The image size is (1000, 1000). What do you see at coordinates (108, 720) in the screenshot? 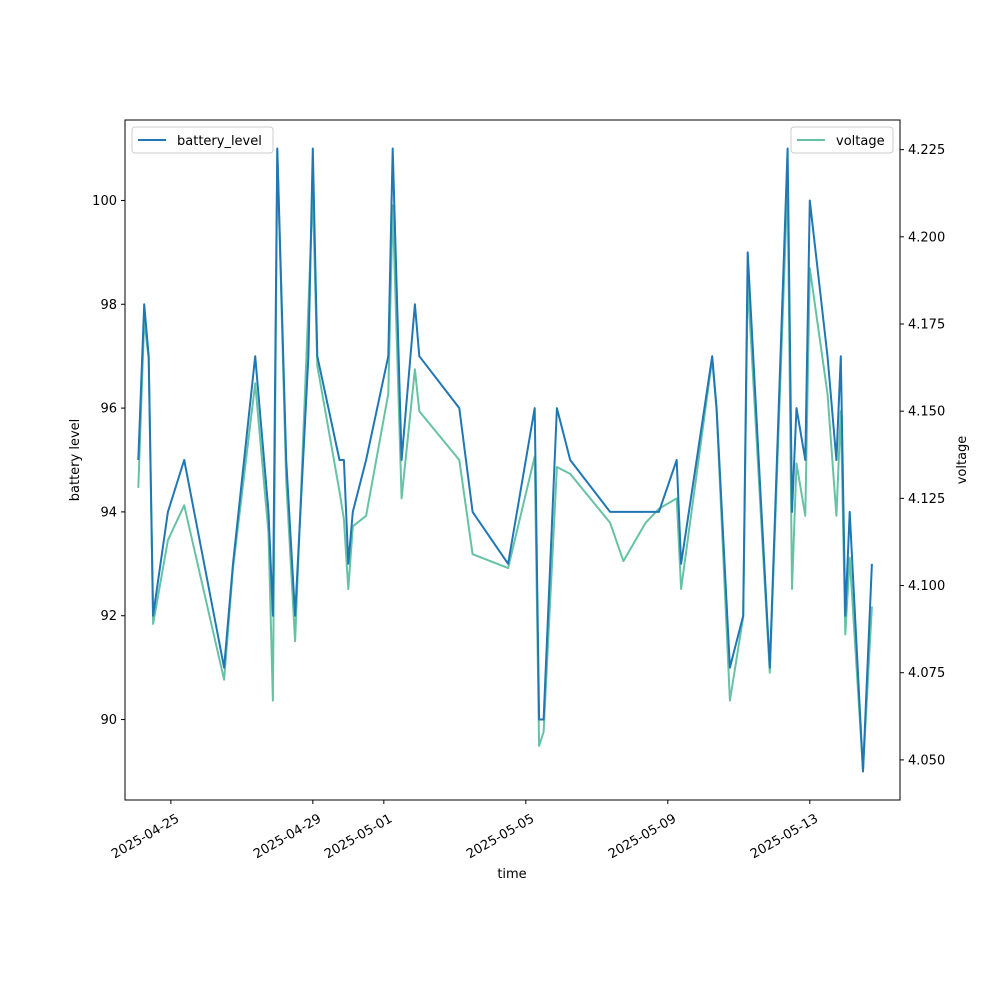
I see `left-y-tick-label: 90` at bounding box center [108, 720].